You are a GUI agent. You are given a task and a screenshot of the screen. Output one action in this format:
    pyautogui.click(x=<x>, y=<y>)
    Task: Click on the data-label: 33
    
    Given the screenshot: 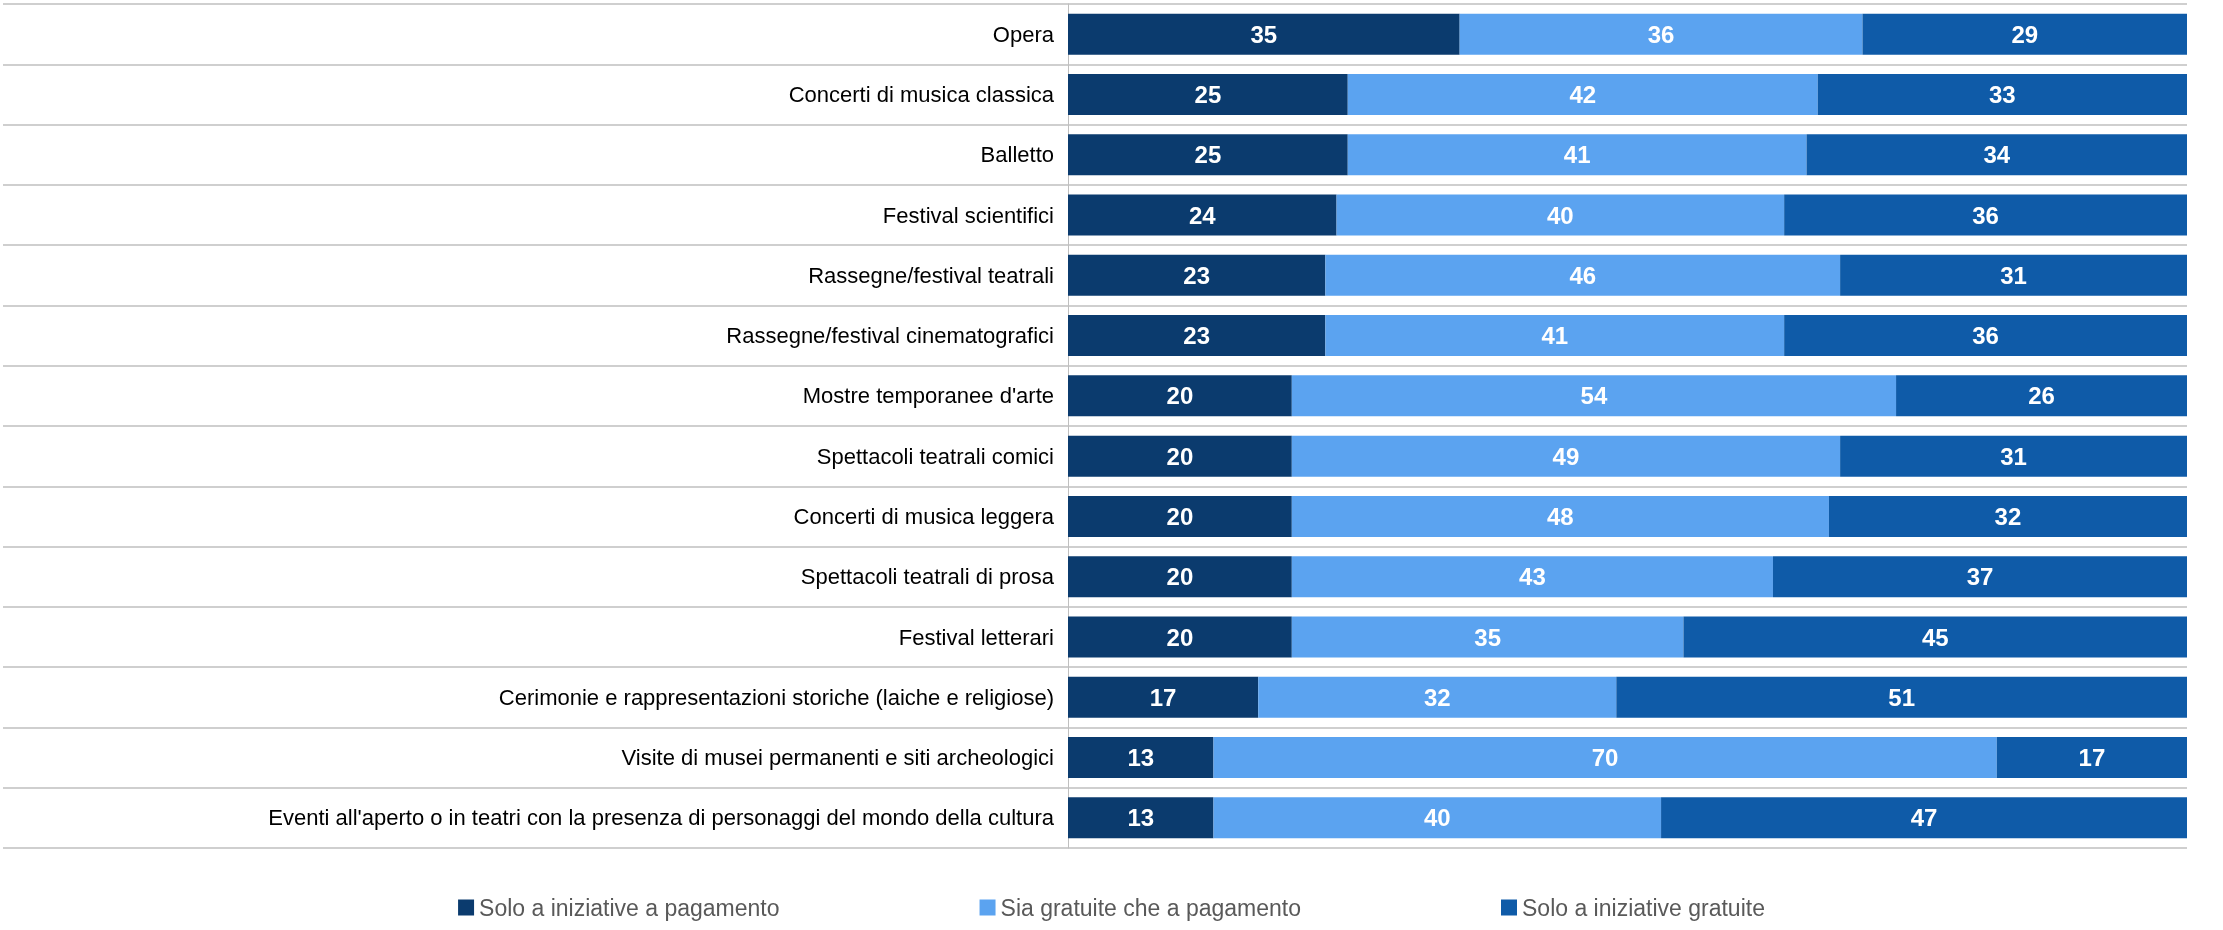 What is the action you would take?
    pyautogui.click(x=2002, y=94)
    